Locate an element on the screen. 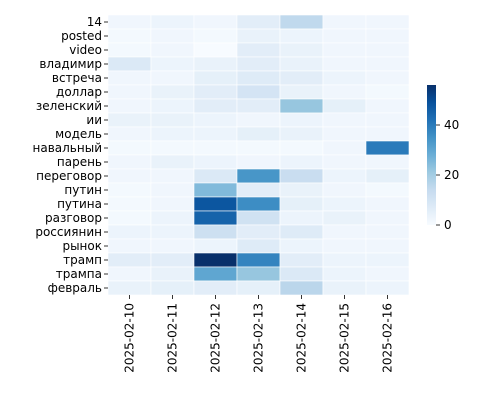 This screenshot has width=500, height=404. y-tick-label: ии is located at coordinates (94, 120).